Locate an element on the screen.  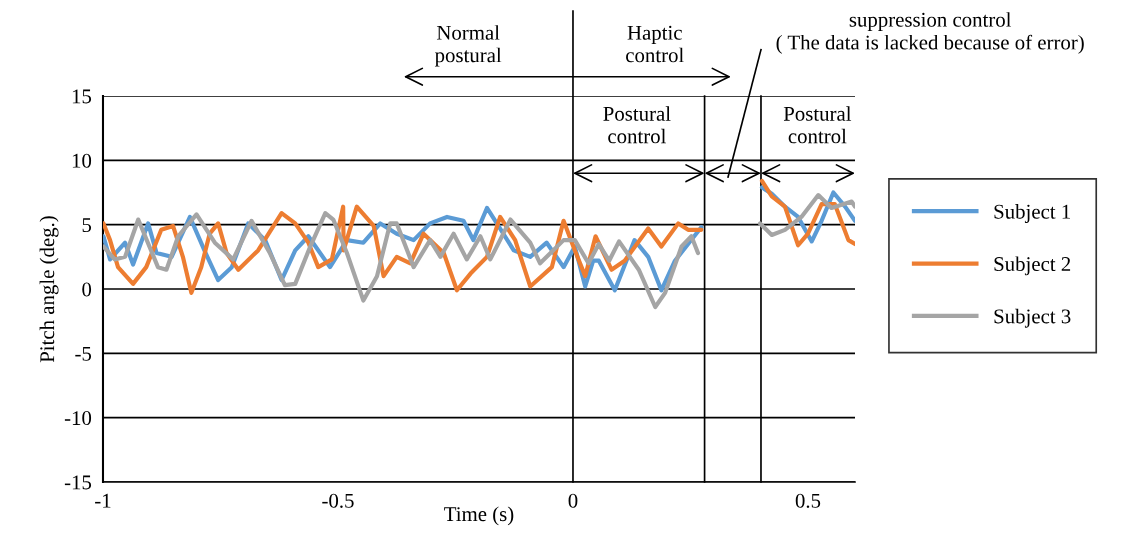
text: Haptic control is located at coordinates (655, 44).